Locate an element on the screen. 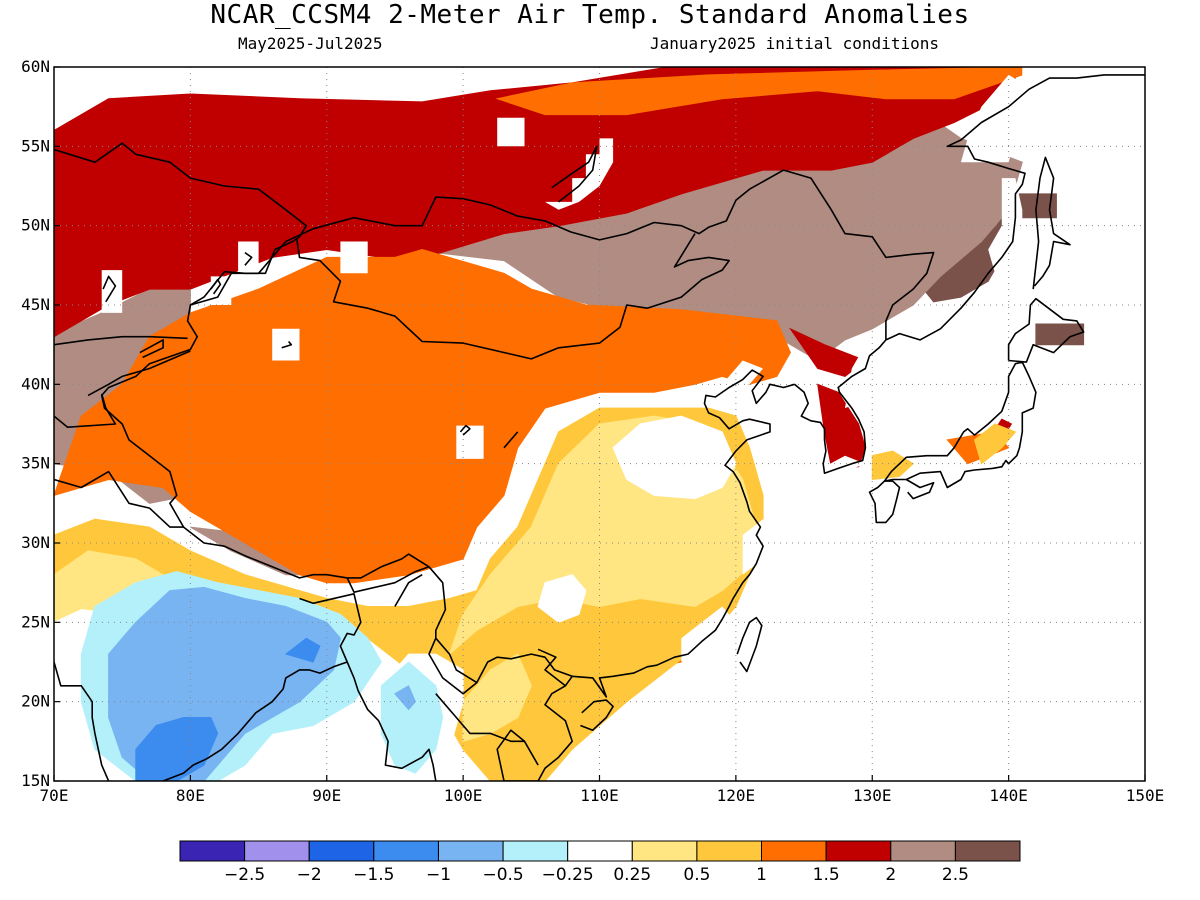 Image resolution: width=1200 pixels, height=900 pixels. y-tick-label-4: 35N is located at coordinates (35, 463).